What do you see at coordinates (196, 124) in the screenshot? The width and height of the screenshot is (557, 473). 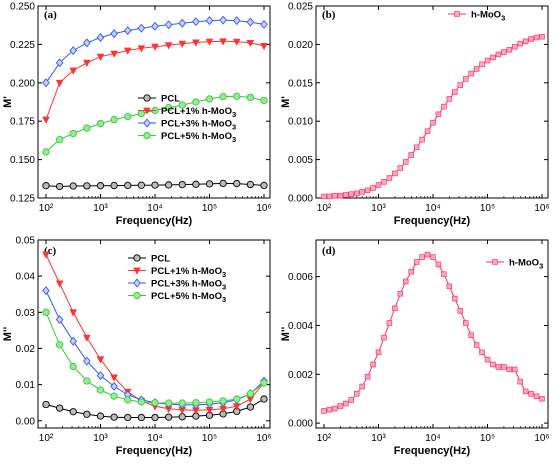 I see `legend-label-text: PCL+3% h-MoO` at bounding box center [196, 124].